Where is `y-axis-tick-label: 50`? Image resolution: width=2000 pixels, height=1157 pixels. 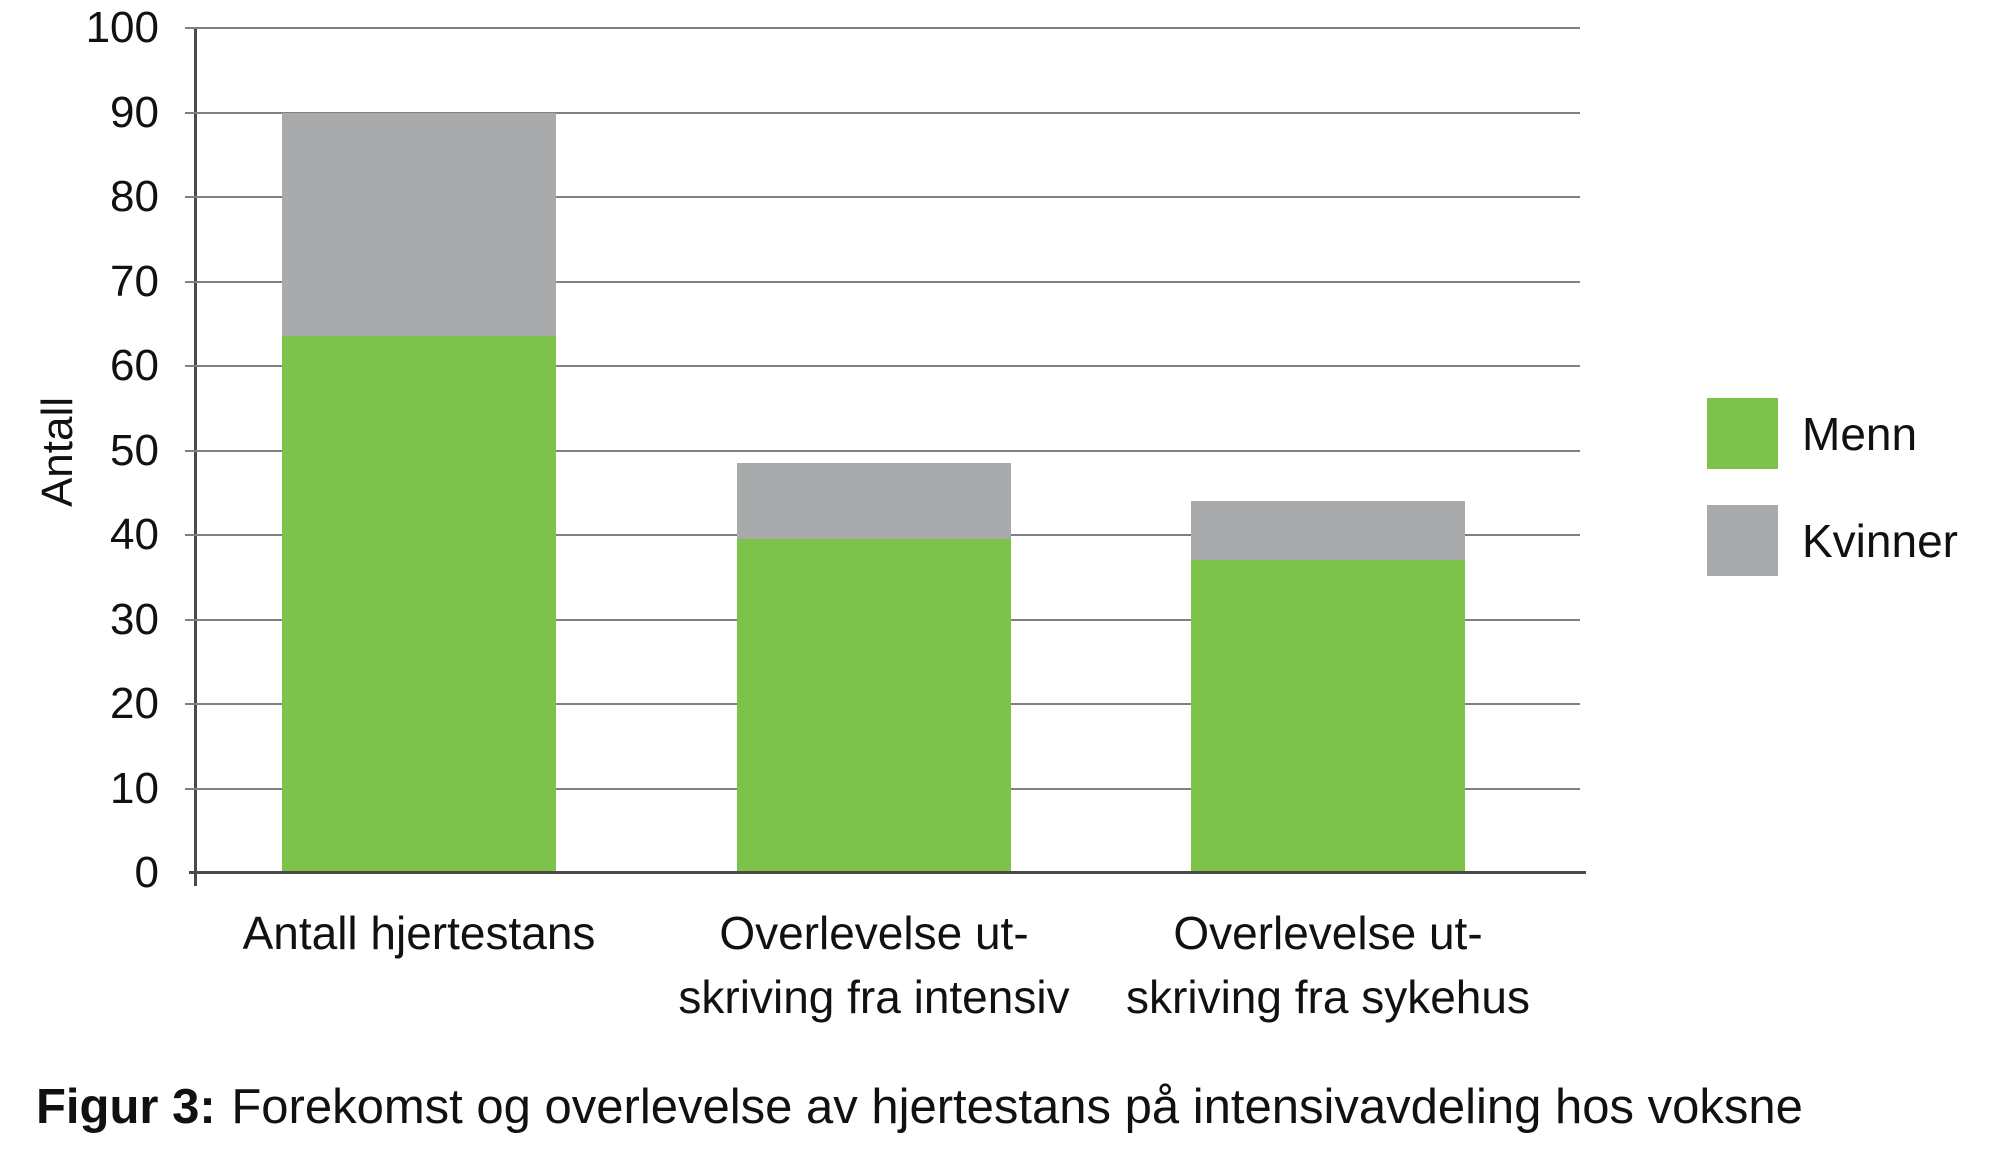
y-axis-tick-label: 50 is located at coordinates (134, 450).